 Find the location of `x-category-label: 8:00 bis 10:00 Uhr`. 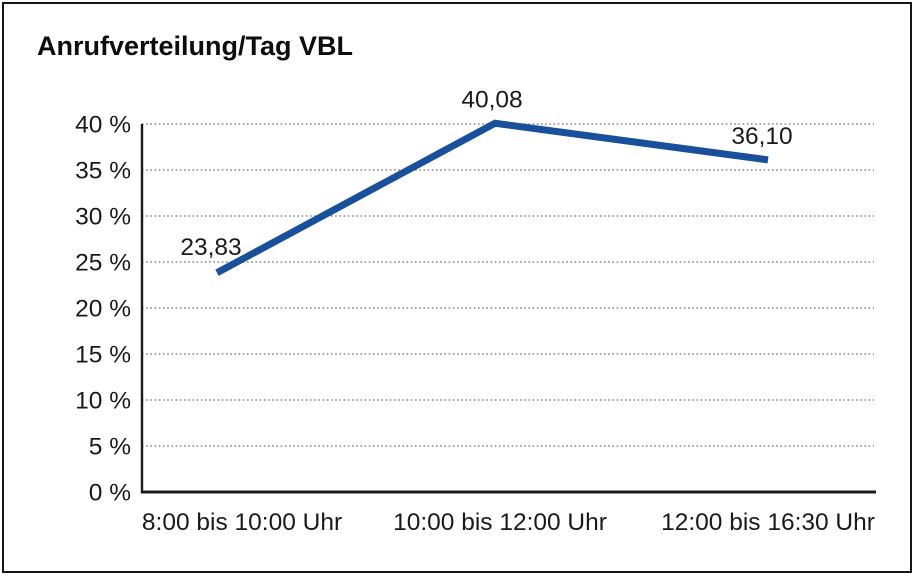

x-category-label: 8:00 bis 10:00 Uhr is located at coordinates (242, 522).